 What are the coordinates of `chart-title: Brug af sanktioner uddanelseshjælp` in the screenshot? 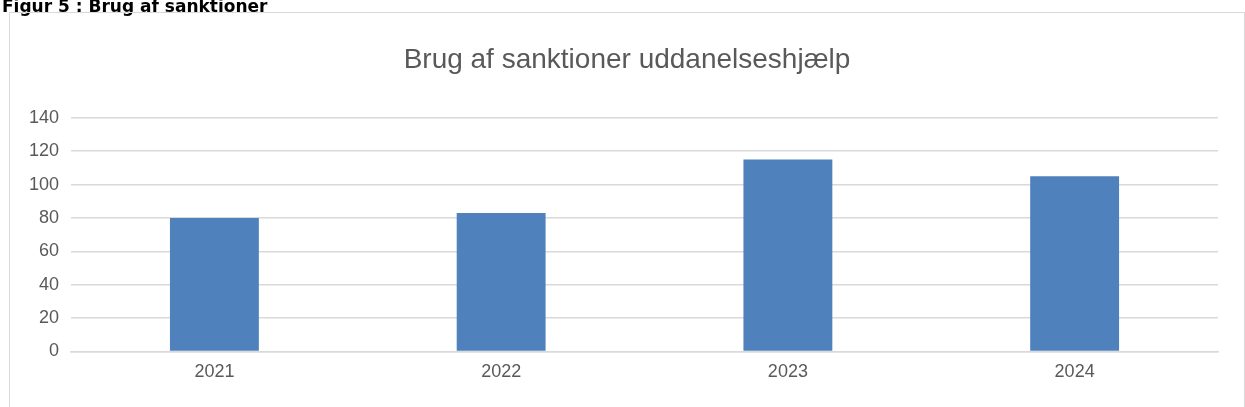 It's located at (627, 59).